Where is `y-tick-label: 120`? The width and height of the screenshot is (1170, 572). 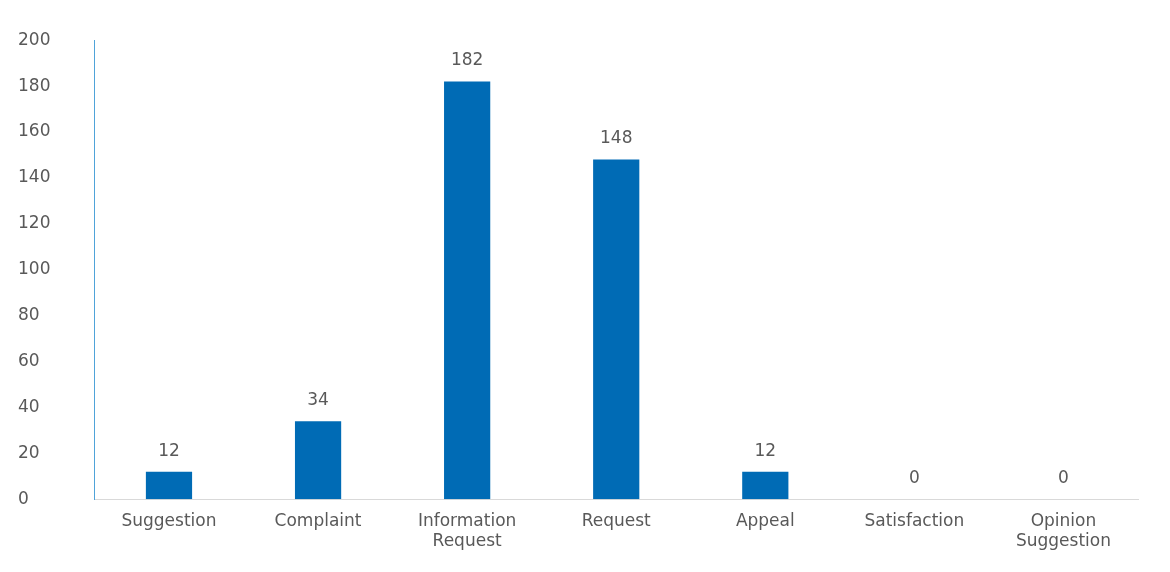 y-tick-label: 120 is located at coordinates (34, 222).